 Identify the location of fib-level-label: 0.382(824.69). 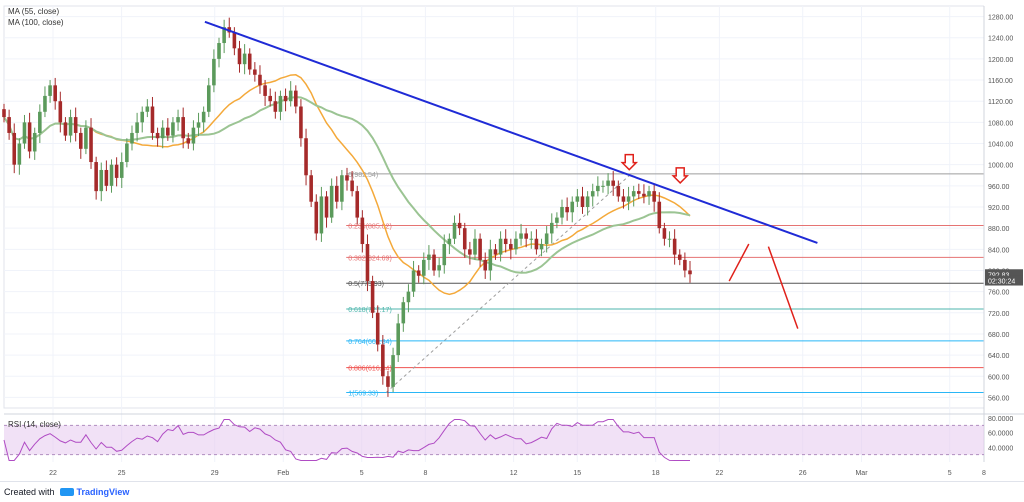
(370, 258).